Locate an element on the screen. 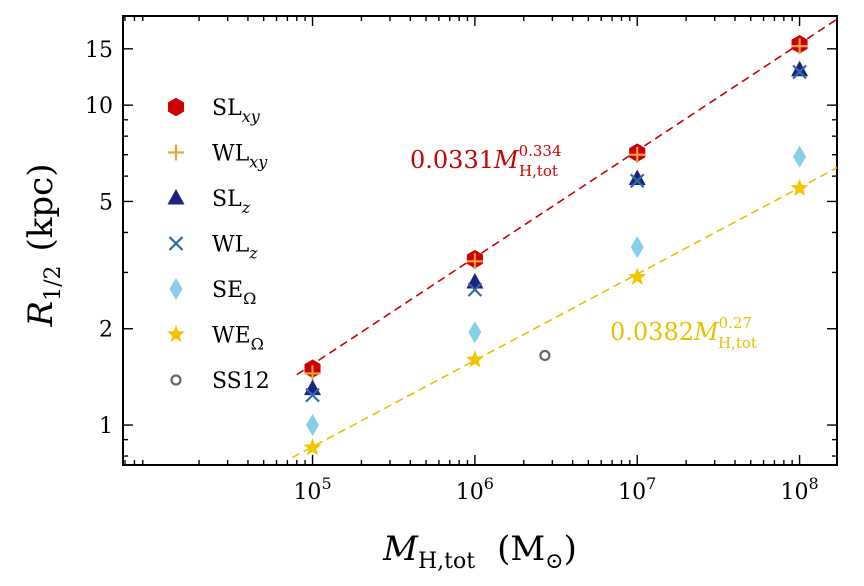  y-tick-label: 2 is located at coordinates (106, 330).